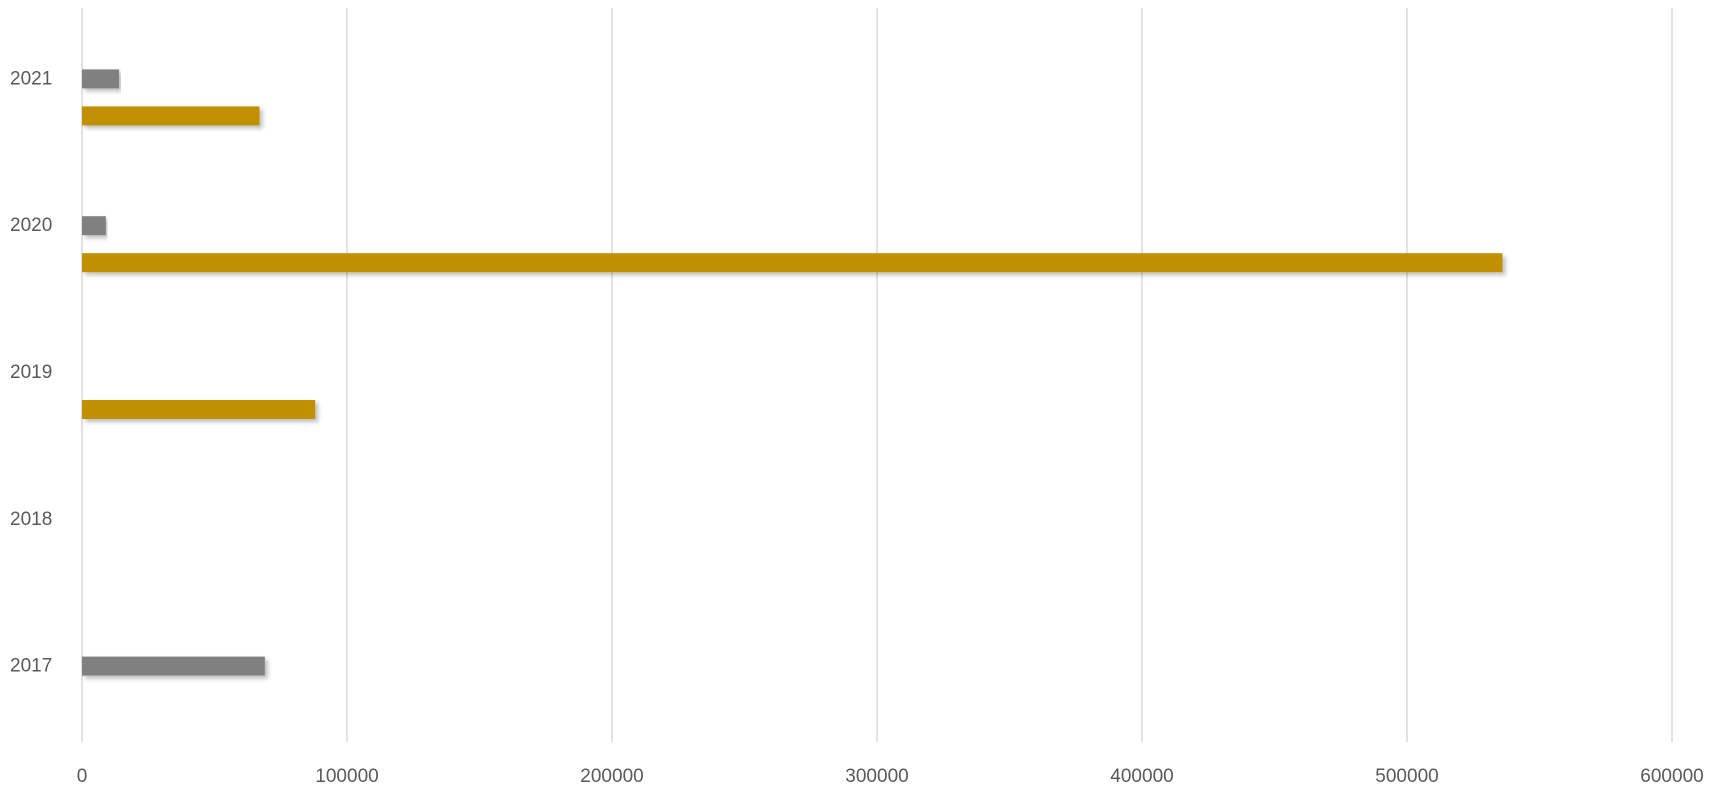 The width and height of the screenshot is (1724, 787). I want to click on bar-series0-2020, so click(792, 263).